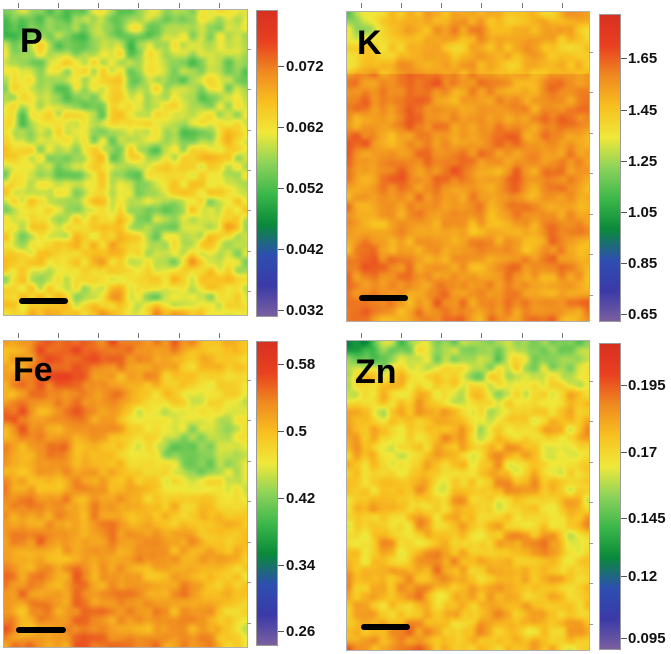 This screenshot has width=671, height=654. Describe the element at coordinates (376, 372) in the screenshot. I see `element-label-zn: Zn` at that location.